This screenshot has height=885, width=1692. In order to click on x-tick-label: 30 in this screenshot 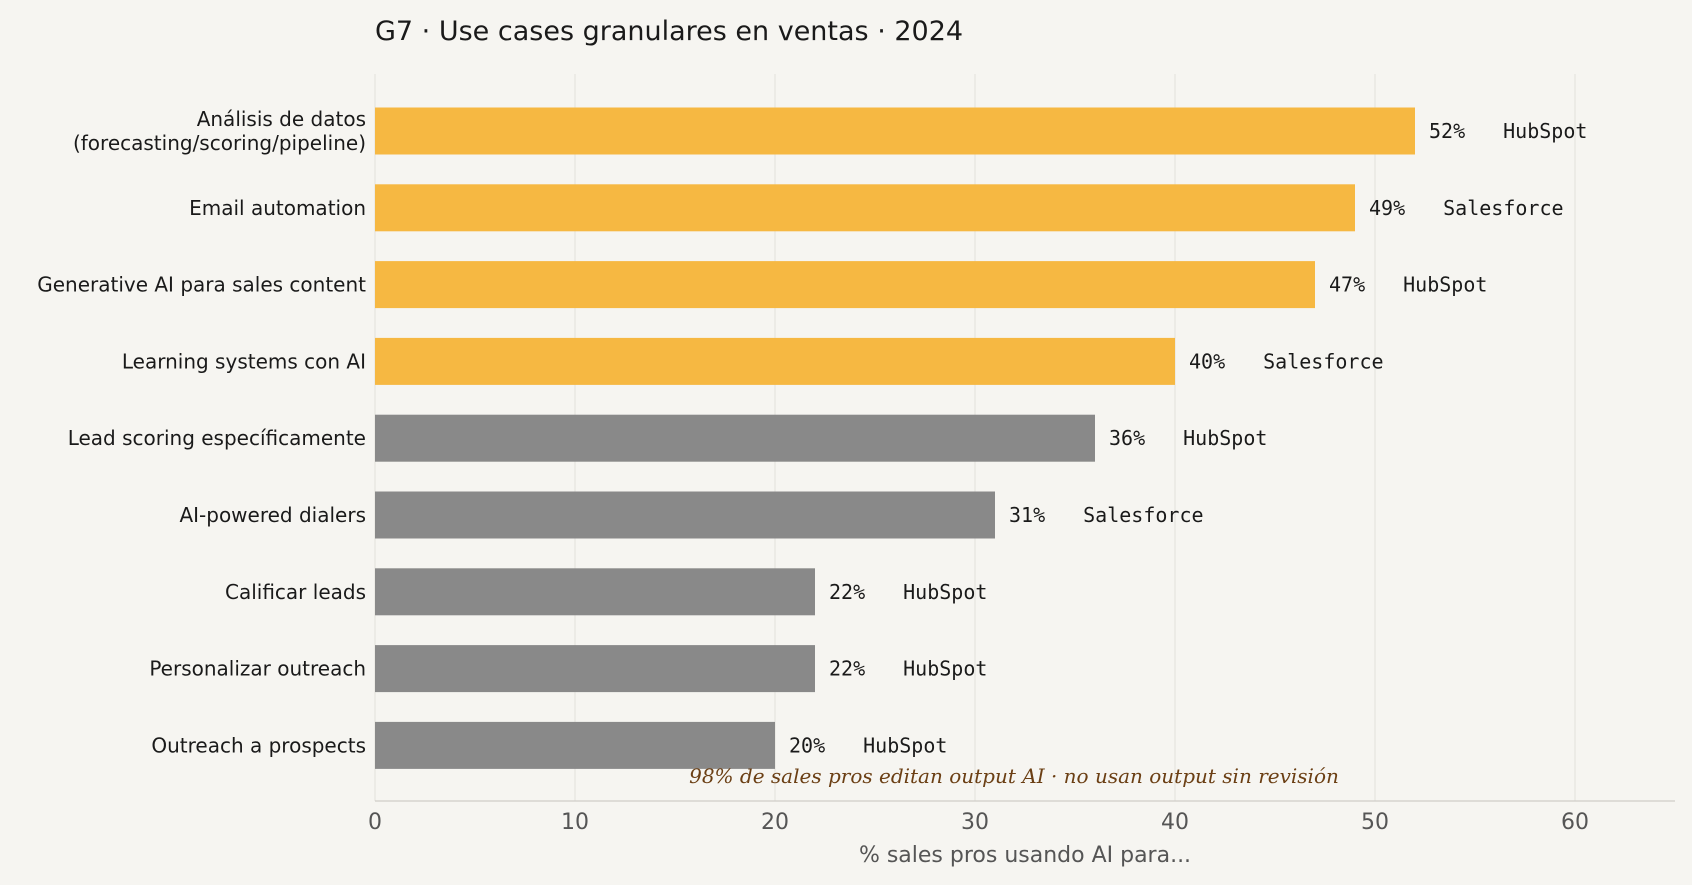, I will do `click(975, 822)`.